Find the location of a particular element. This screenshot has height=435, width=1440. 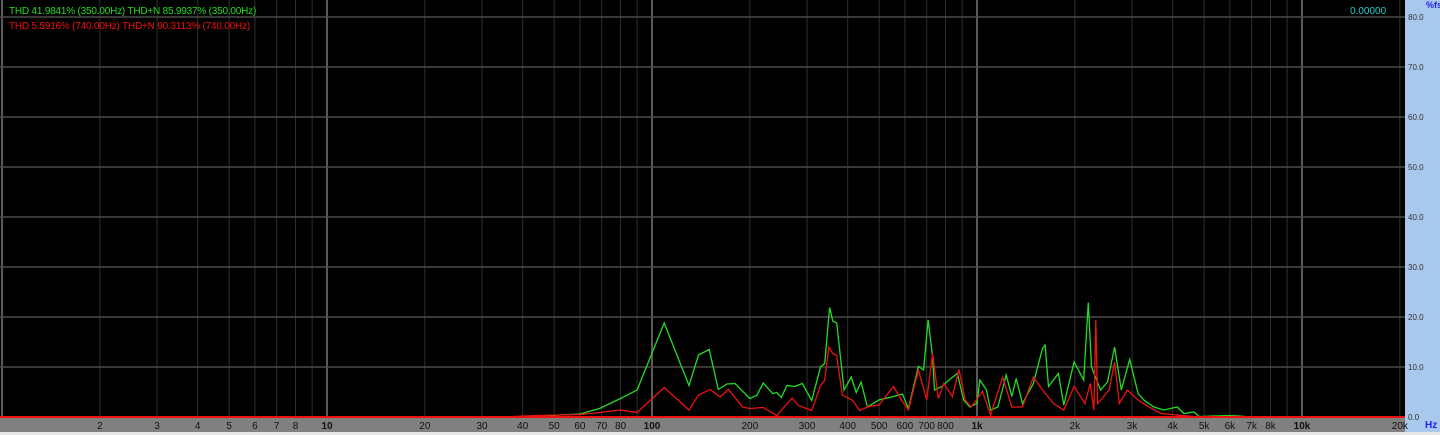

x-tick-label: 4 is located at coordinates (198, 426).